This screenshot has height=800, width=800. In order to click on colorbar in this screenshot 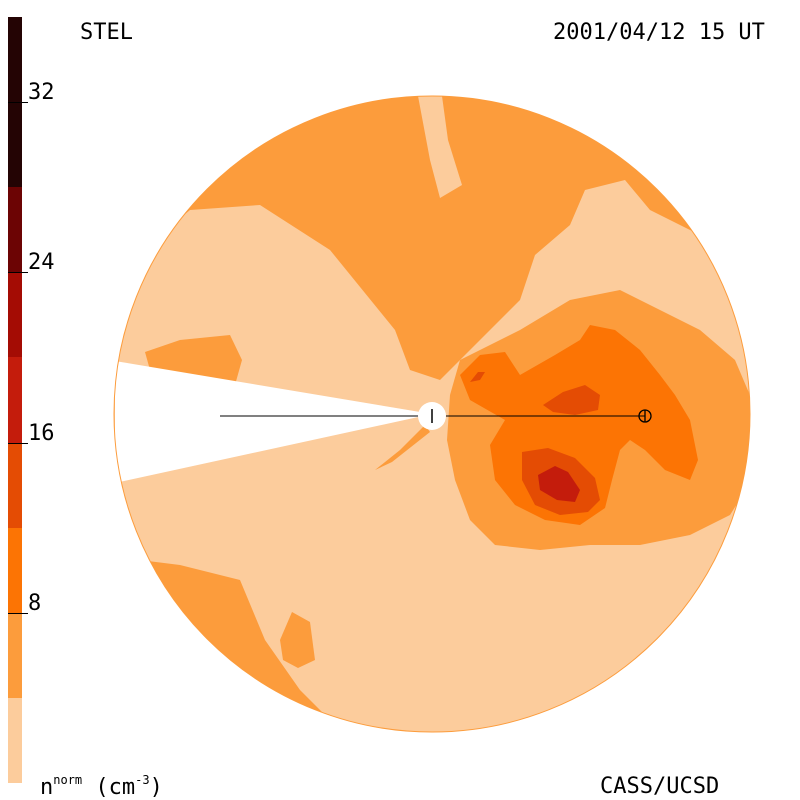, I will do `click(15, 400)`.